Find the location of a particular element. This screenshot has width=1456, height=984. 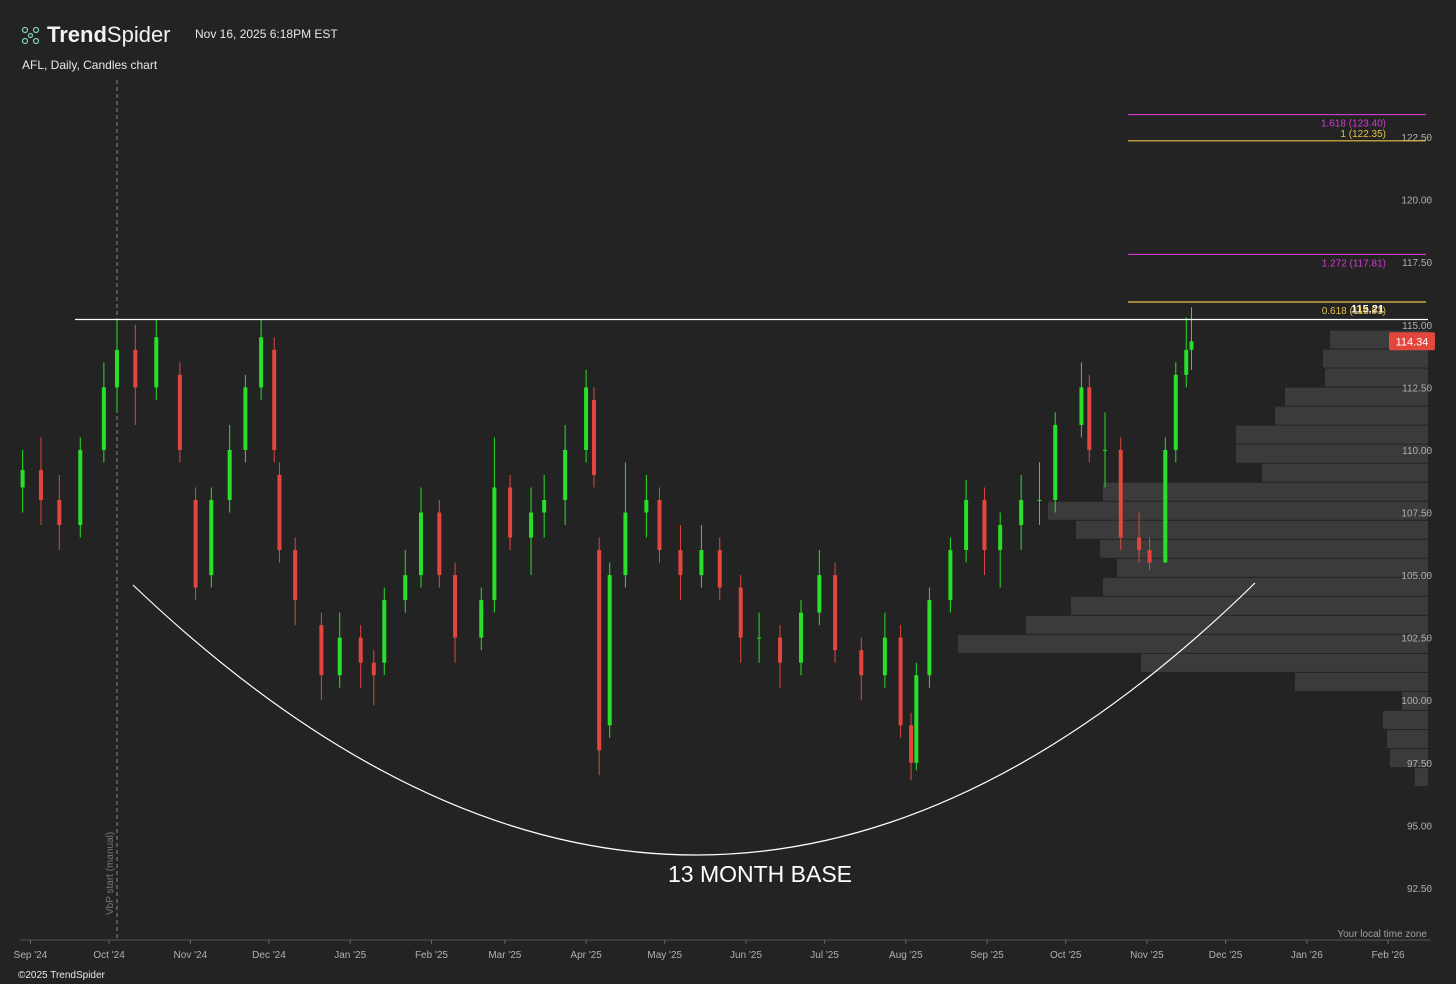

y-tick-label: 100.00 is located at coordinates (1416, 701).